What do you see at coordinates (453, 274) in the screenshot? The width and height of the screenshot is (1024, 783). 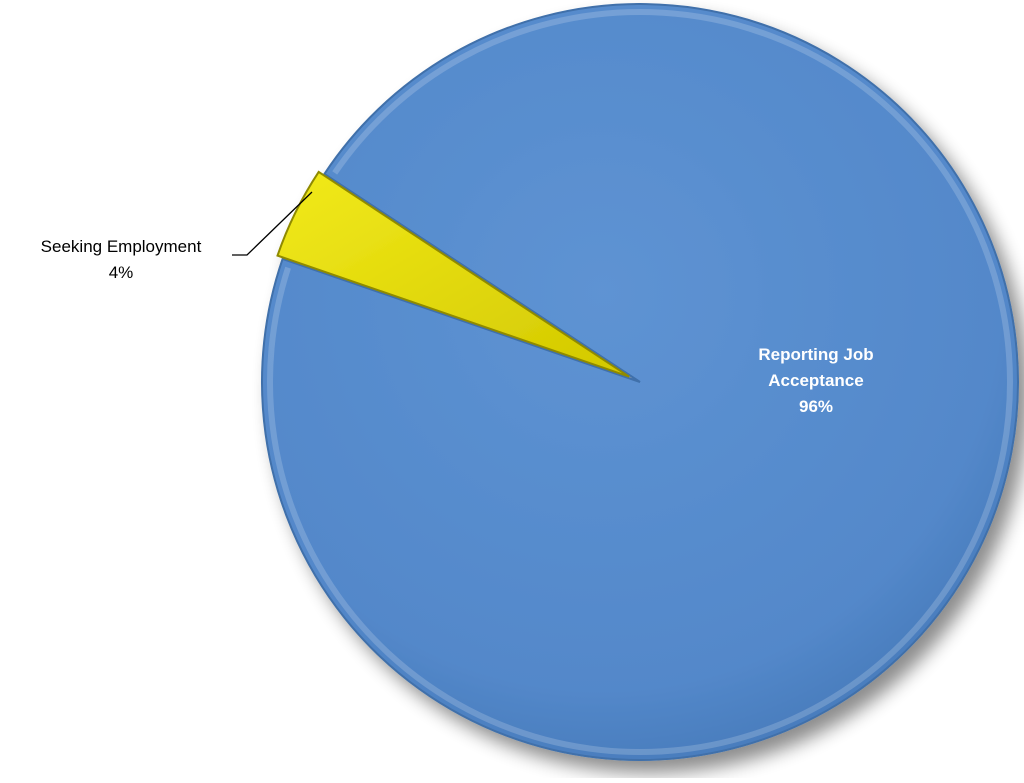 I see `pie-slice-seeking-employment` at bounding box center [453, 274].